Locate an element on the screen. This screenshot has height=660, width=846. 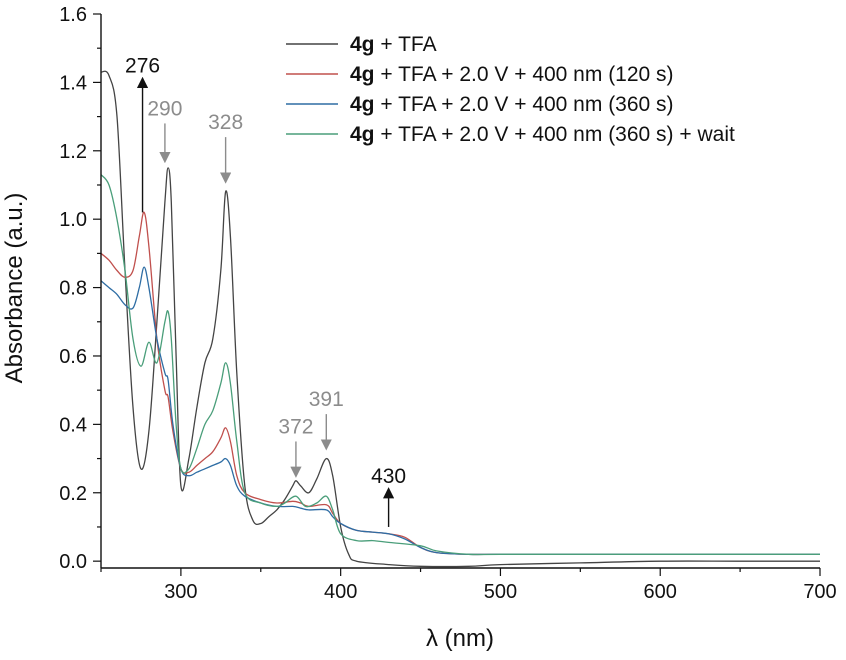
x-tick-label: 300 is located at coordinates (180, 592).